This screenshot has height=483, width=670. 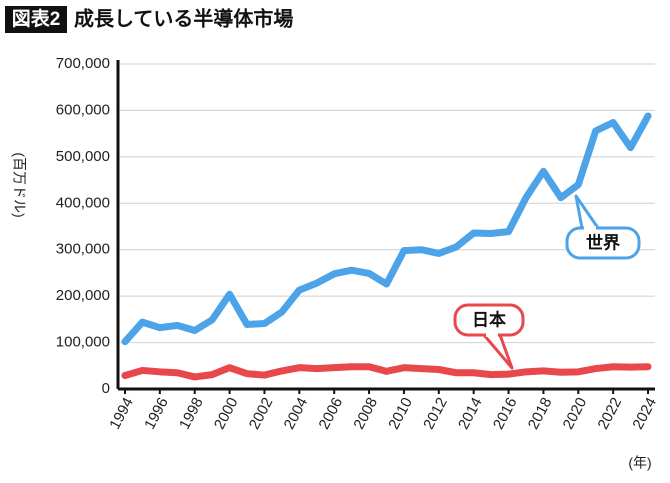 What do you see at coordinates (83, 249) in the screenshot?
I see `y-tick-label: 300,000` at bounding box center [83, 249].